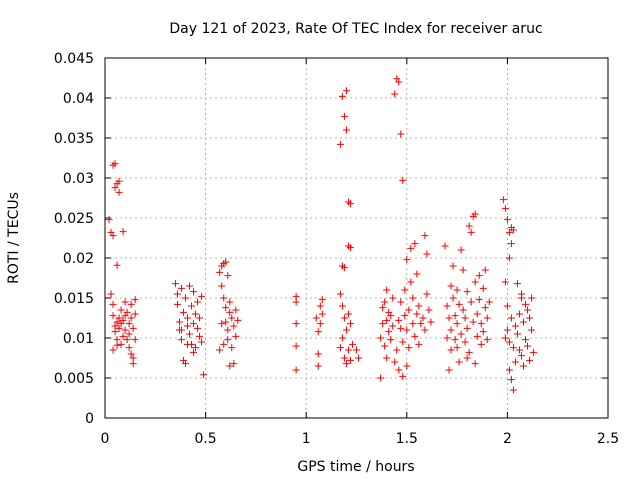 The width and height of the screenshot is (640, 480). Describe the element at coordinates (407, 439) in the screenshot. I see `x-tick-label: 1.5` at that location.